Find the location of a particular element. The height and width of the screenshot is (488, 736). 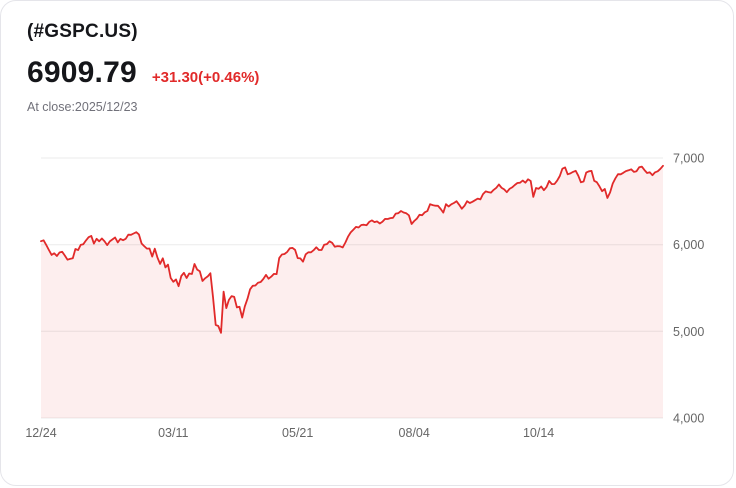

x-axis-label: 05/21 is located at coordinates (297, 433).